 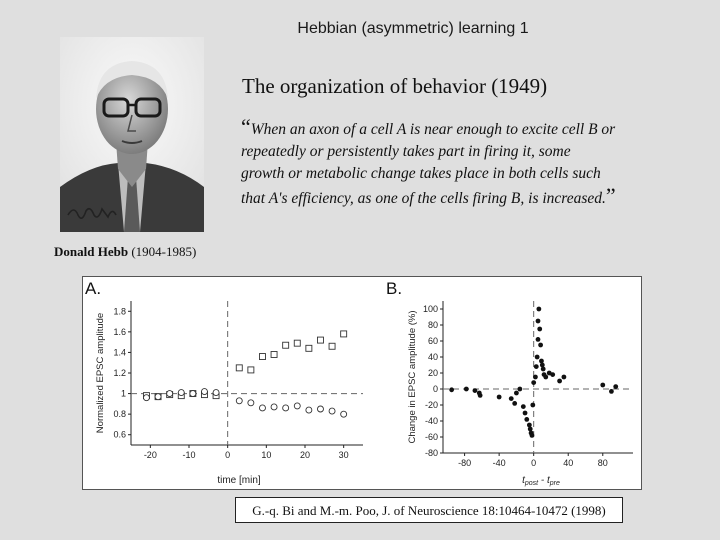 I want to click on x-tick-label: 80, so click(x=603, y=463).